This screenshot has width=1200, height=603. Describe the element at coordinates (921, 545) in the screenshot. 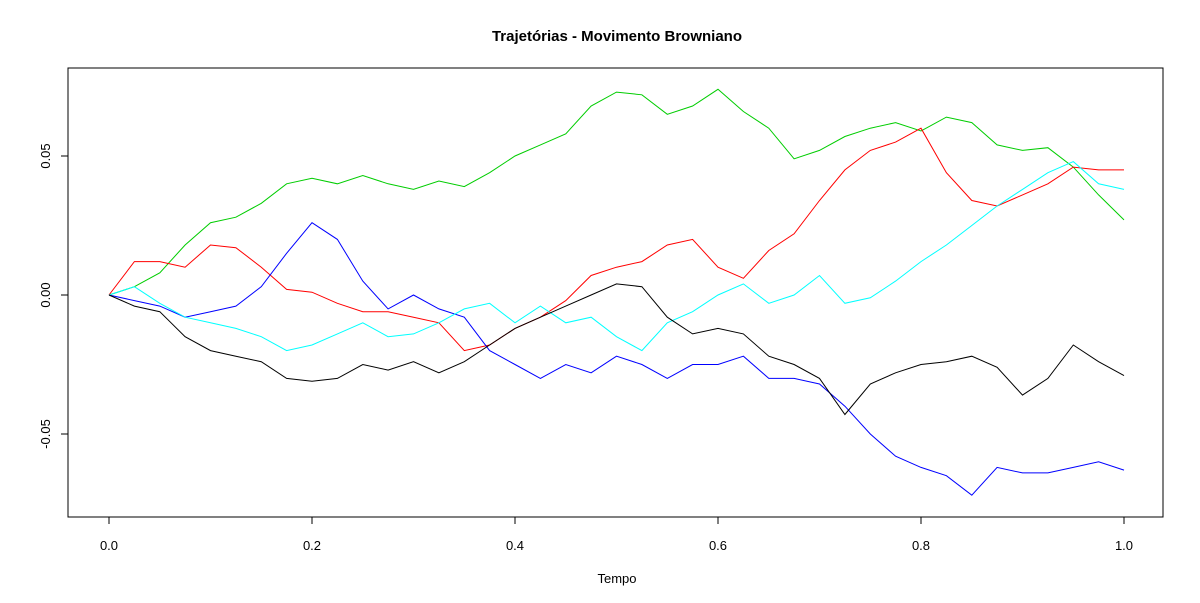

I see `x-tick-label: 0.8` at that location.